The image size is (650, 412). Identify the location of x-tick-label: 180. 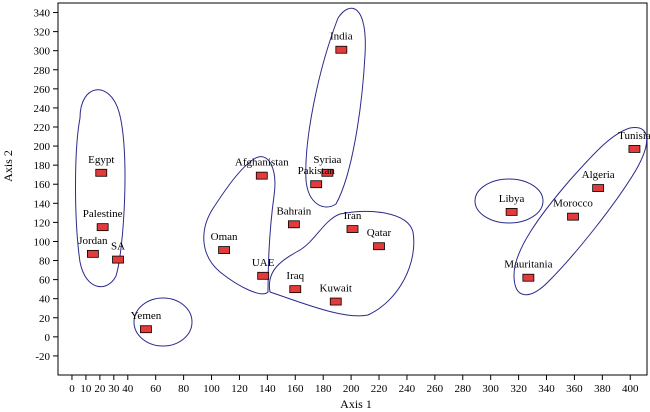
(323, 389).